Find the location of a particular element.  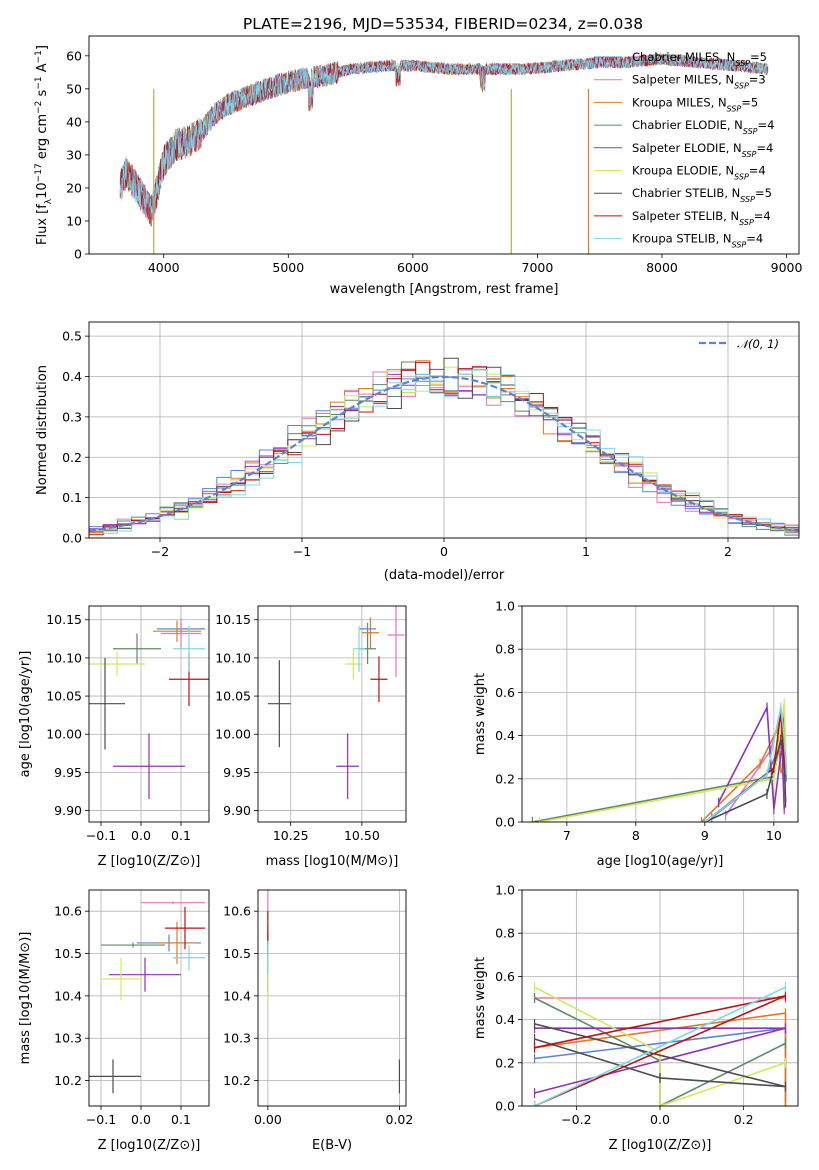

legend-text: Kroupa ELODIE, N is located at coordinates (683, 171).